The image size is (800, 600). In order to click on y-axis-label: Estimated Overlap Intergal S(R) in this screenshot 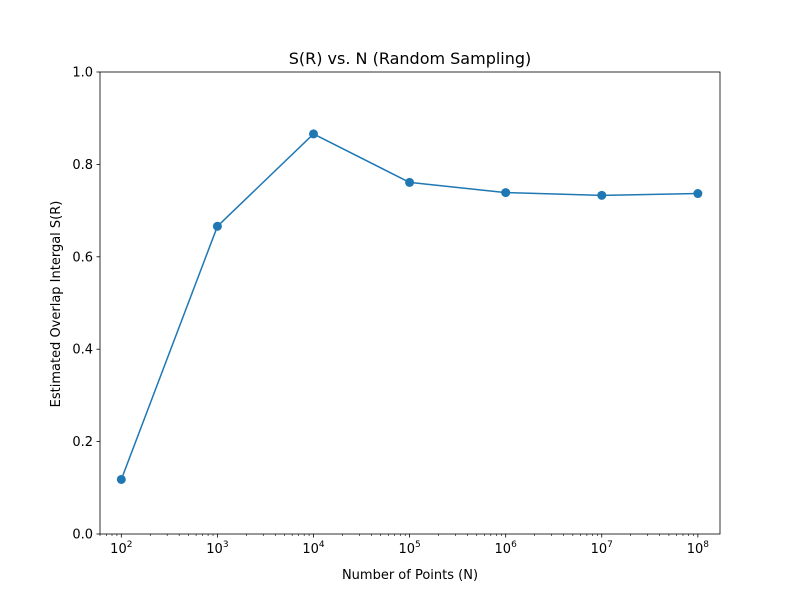, I will do `click(56, 304)`.